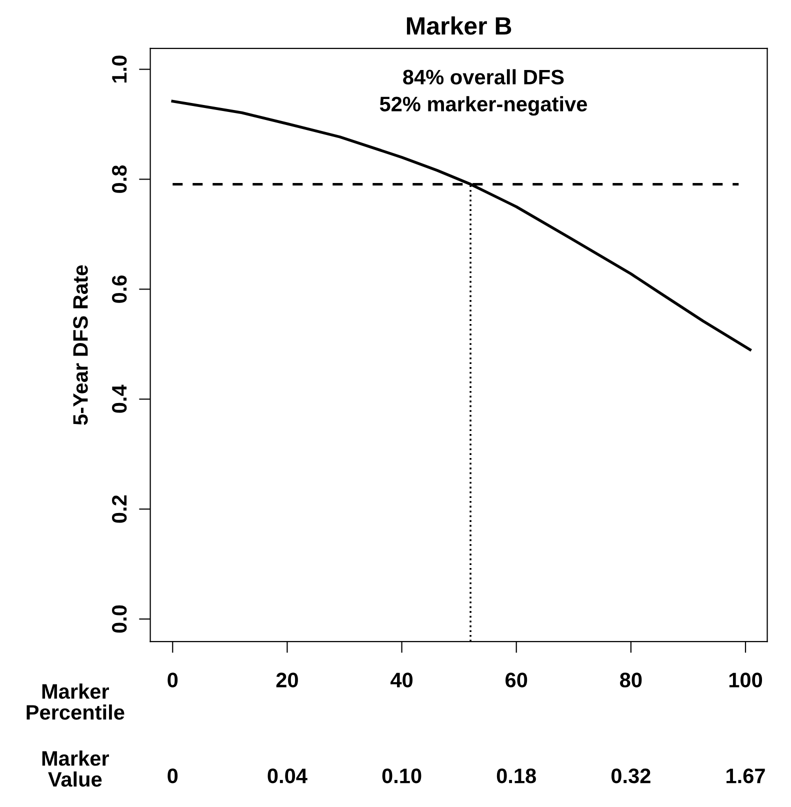  What do you see at coordinates (119, 619) in the screenshot?
I see `y-tick-label: 0.0` at bounding box center [119, 619].